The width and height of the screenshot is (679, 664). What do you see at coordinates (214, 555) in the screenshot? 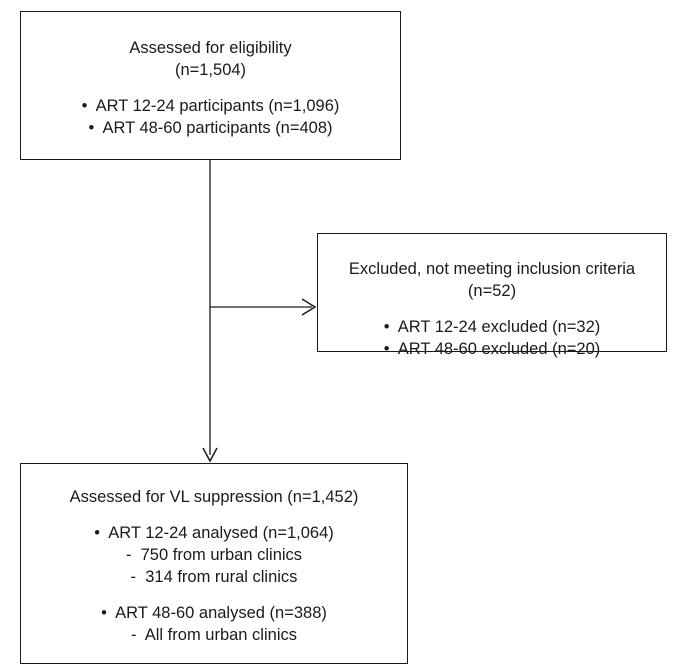
I see `vl-group1-sub-1: - 750 from urban clinics` at bounding box center [214, 555].